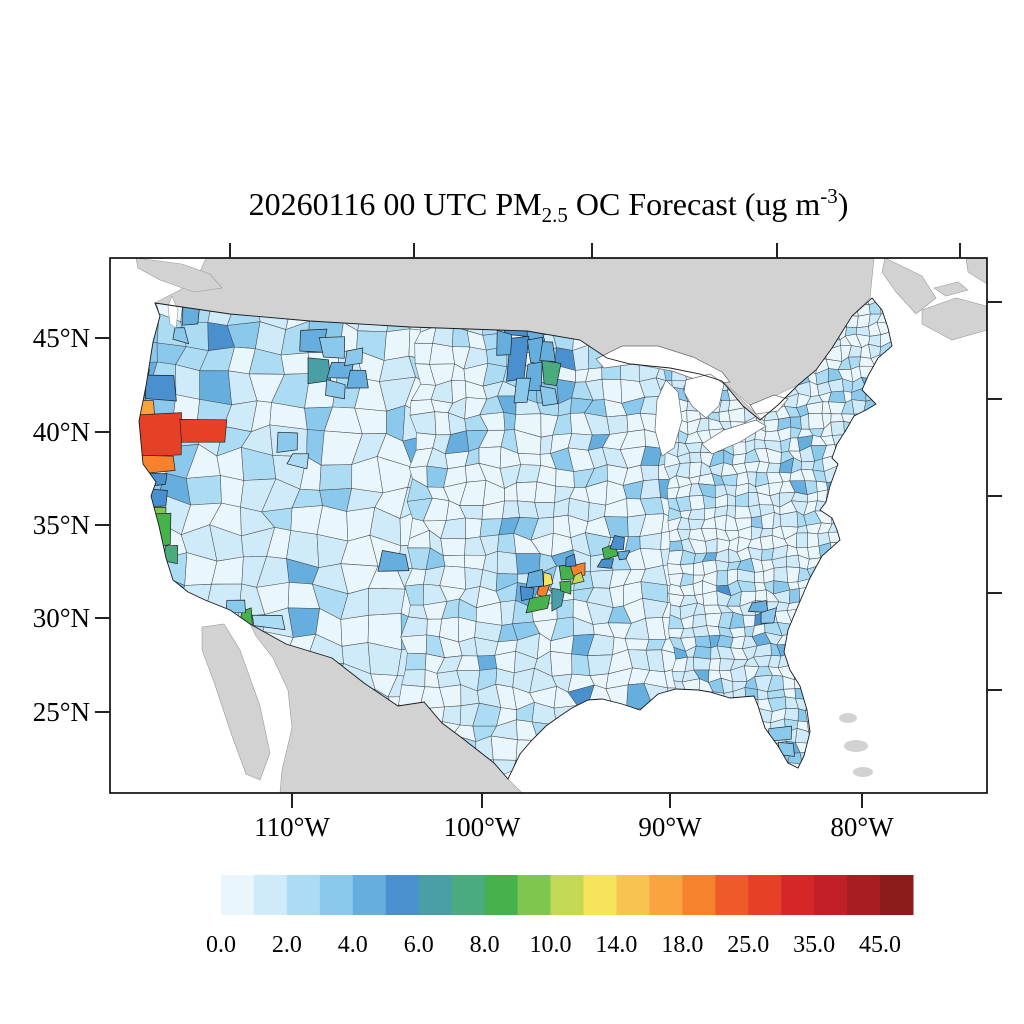 This screenshot has height=1024, width=1024. What do you see at coordinates (862, 827) in the screenshot?
I see `lon-label: 80°W` at bounding box center [862, 827].